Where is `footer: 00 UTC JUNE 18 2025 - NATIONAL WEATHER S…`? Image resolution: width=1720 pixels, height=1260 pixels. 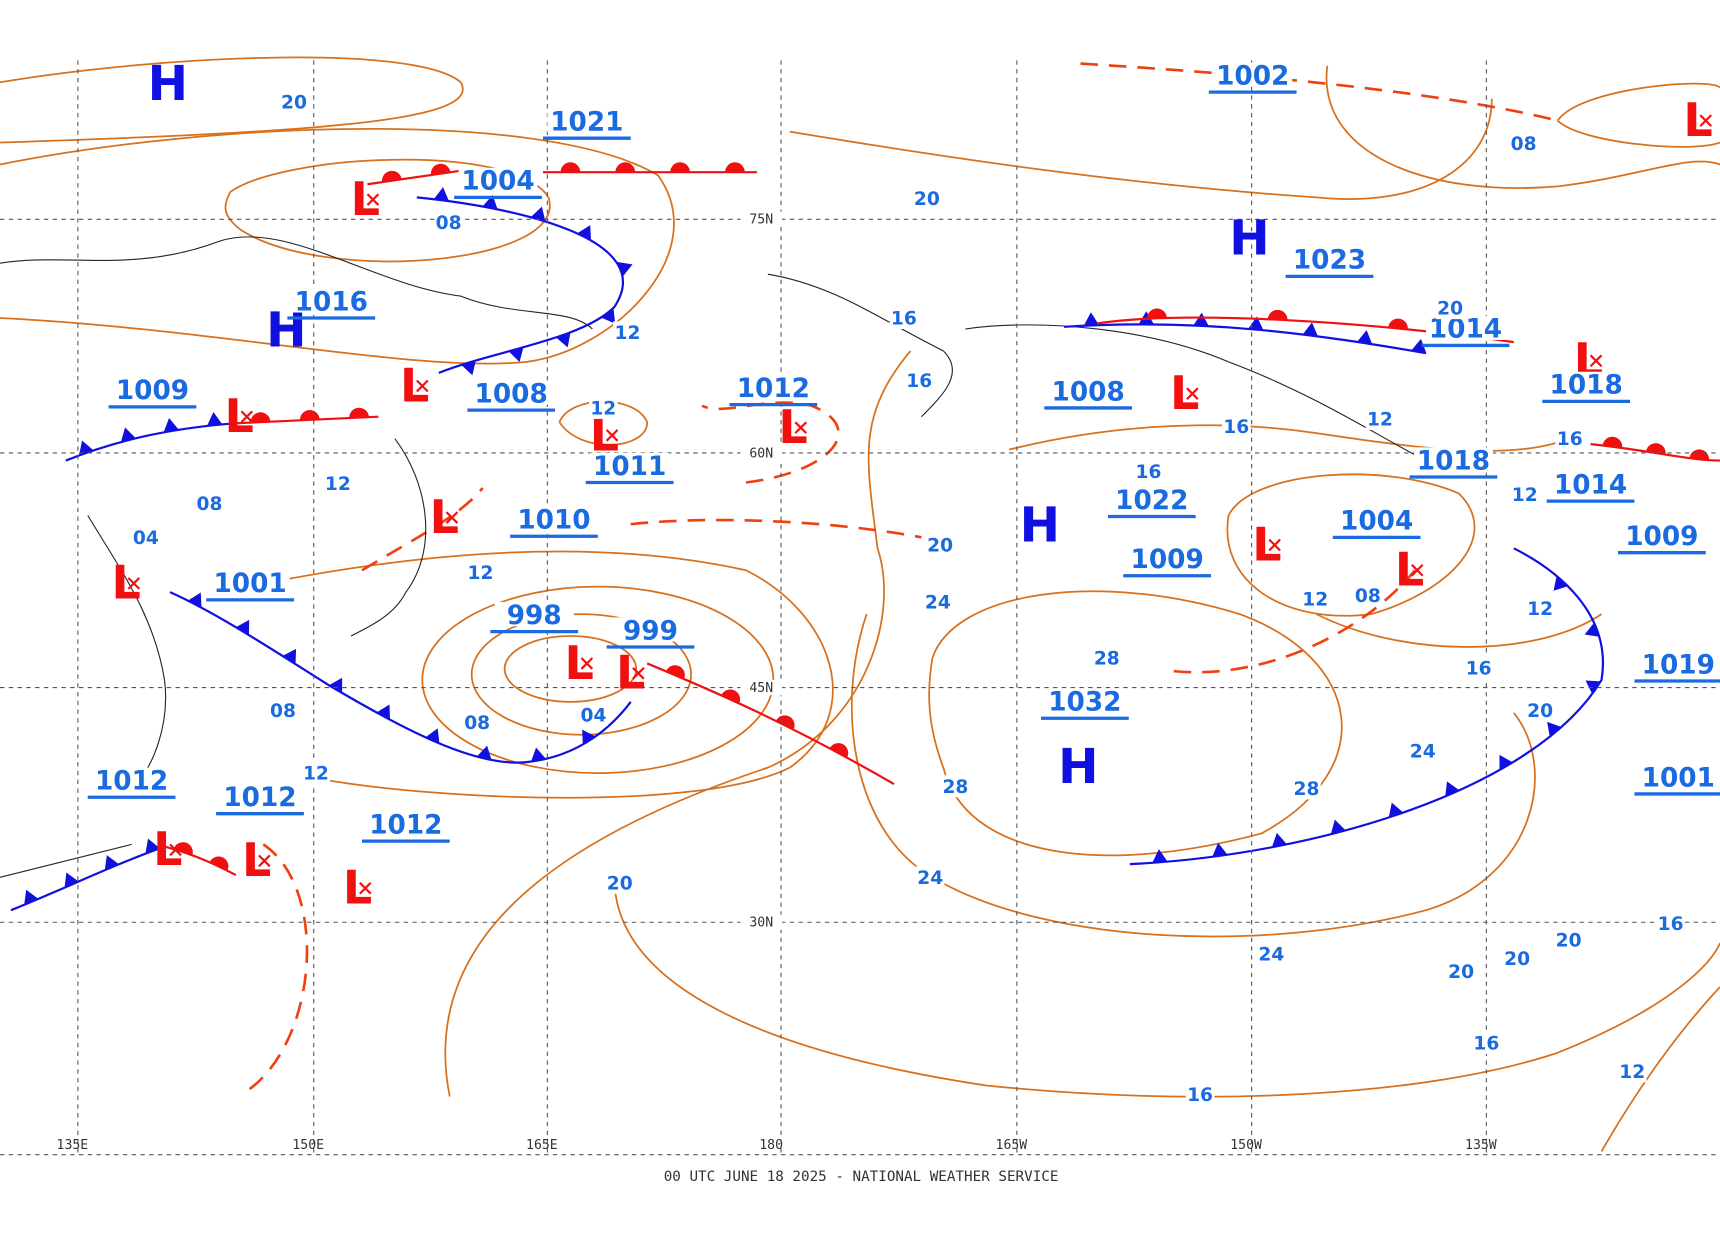
footer: 00 UTC JUNE 18 2025 - NATIONAL WEATHER S… is located at coordinates (861, 1177).